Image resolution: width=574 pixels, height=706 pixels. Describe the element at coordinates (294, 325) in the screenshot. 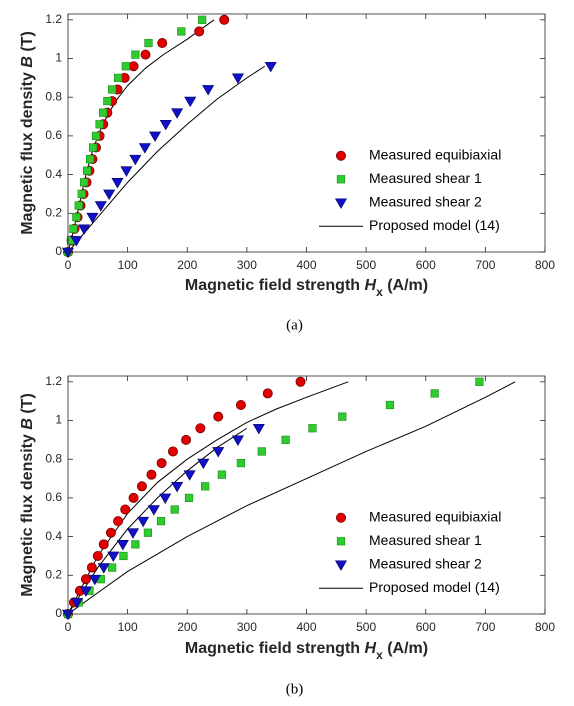

I see `caption: (a)` at that location.